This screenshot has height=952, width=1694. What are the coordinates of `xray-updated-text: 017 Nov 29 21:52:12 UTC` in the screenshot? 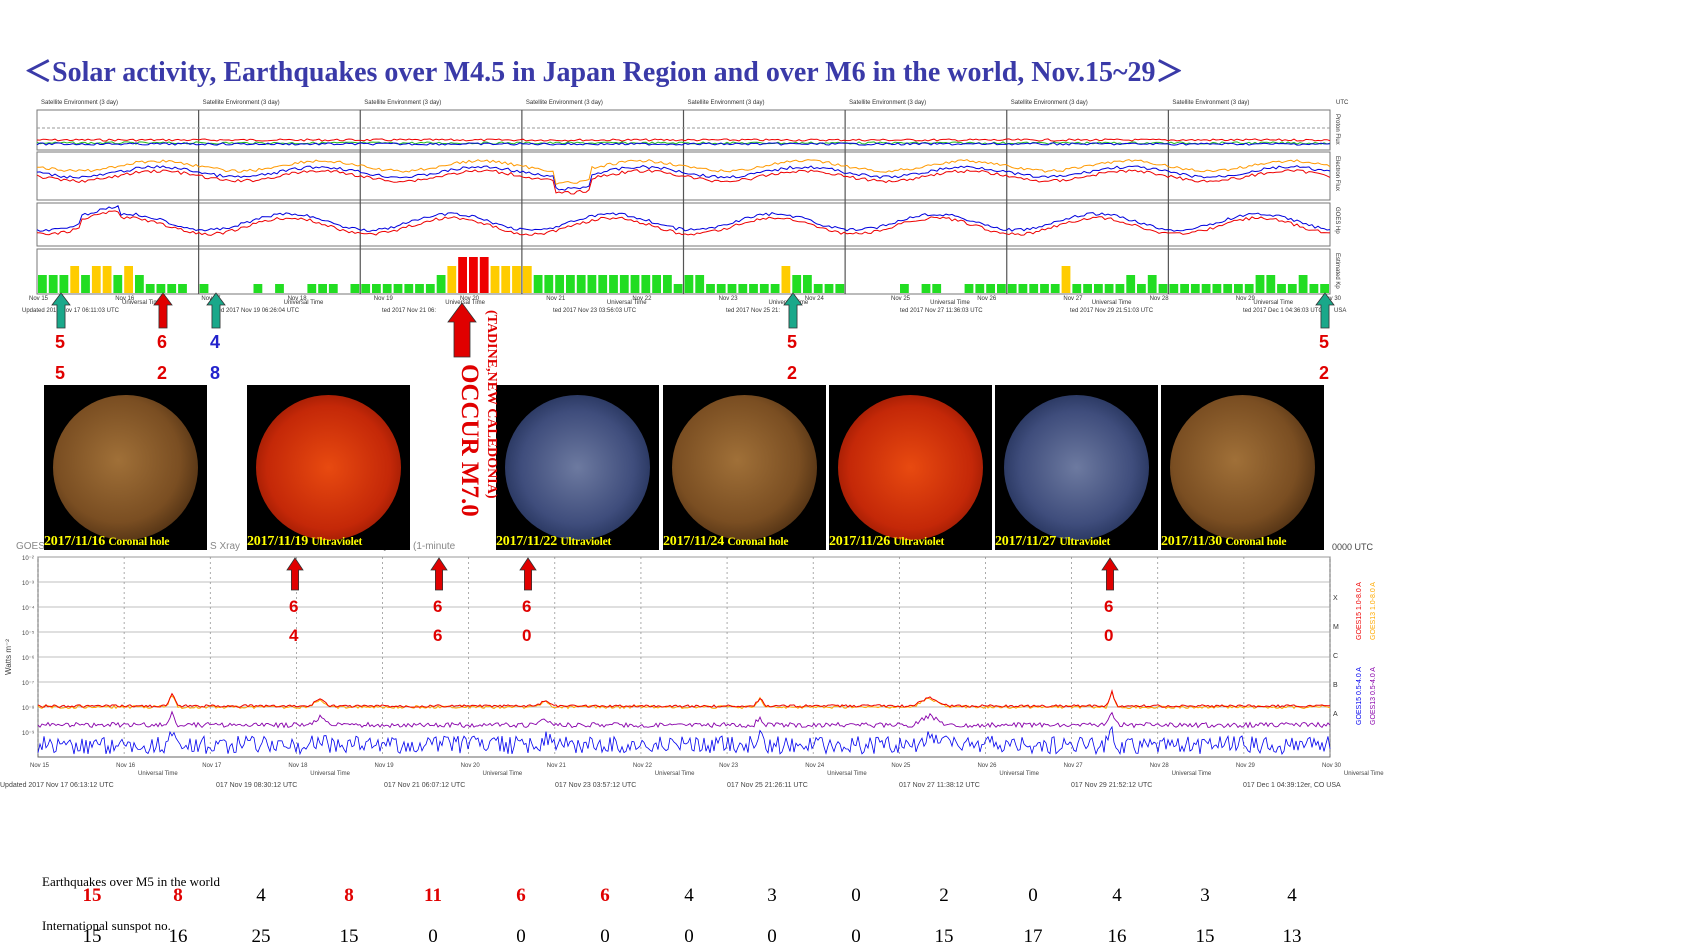 It's located at (1111, 785).